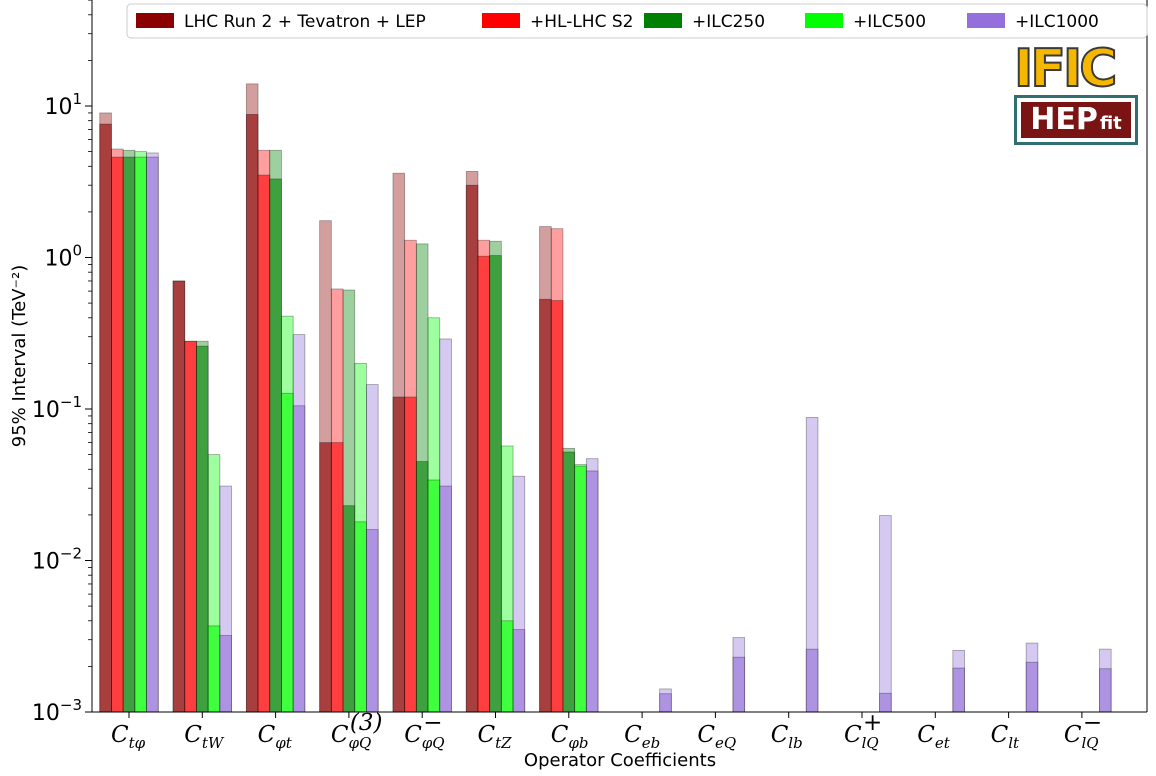 This screenshot has height=776, width=1156. I want to click on hepfit-logo: HEP fit, so click(1076, 120).